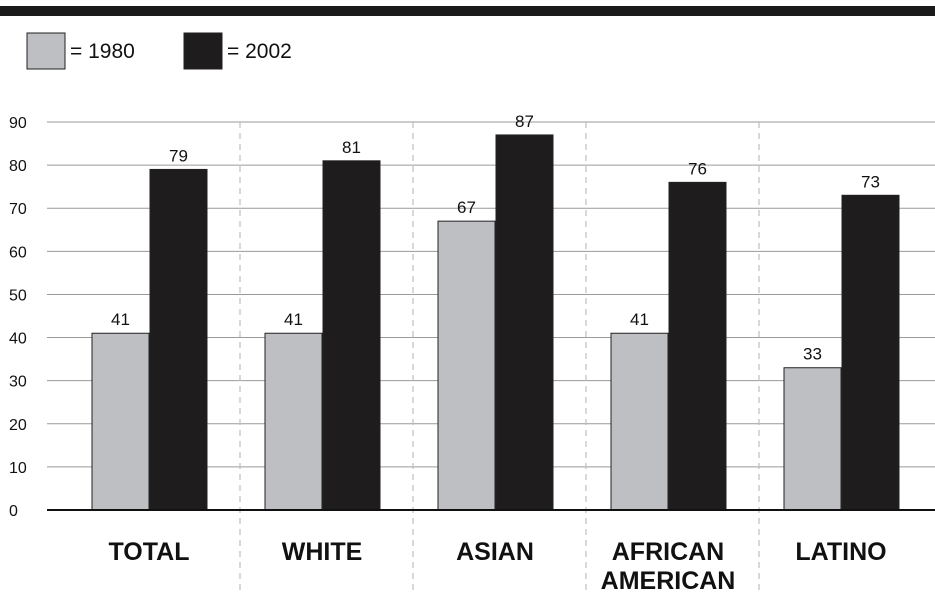 This screenshot has height=592, width=935. Describe the element at coordinates (18, 317) in the screenshot. I see `y-axis-tick-labels: 0 10 20 30 40 50 60 70 80 90` at that location.